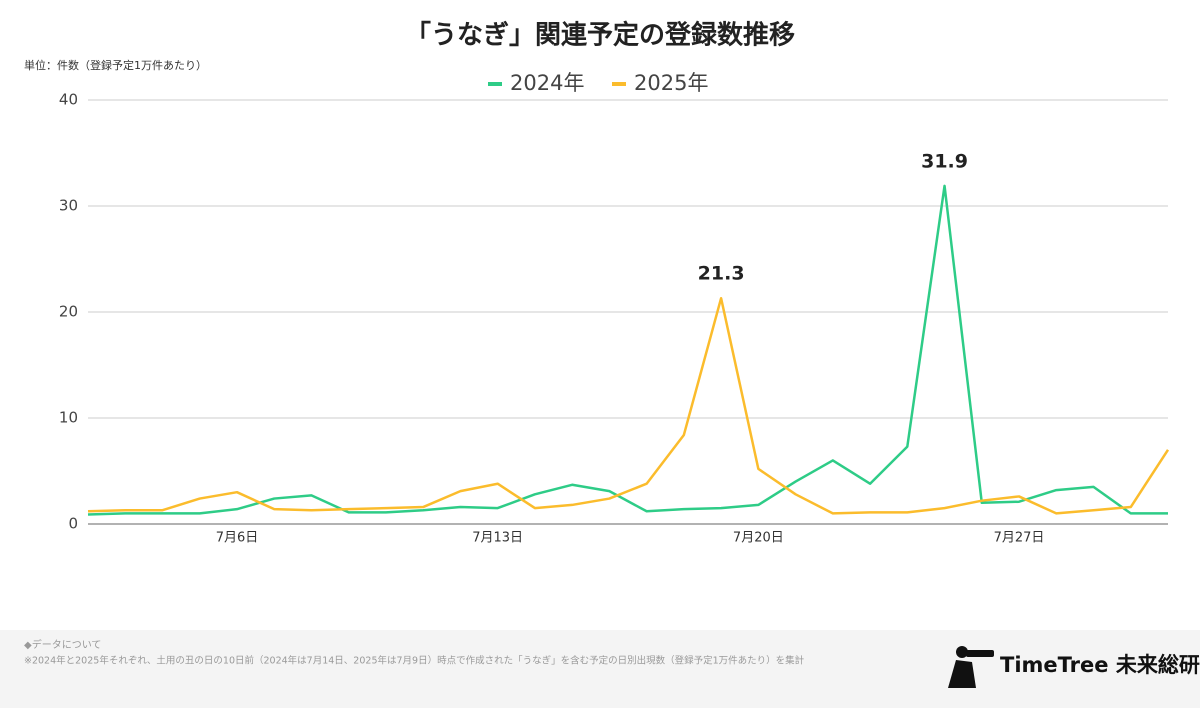 The height and width of the screenshot is (712, 1200). Describe the element at coordinates (68, 418) in the screenshot. I see `y-tick-label: 10` at that location.